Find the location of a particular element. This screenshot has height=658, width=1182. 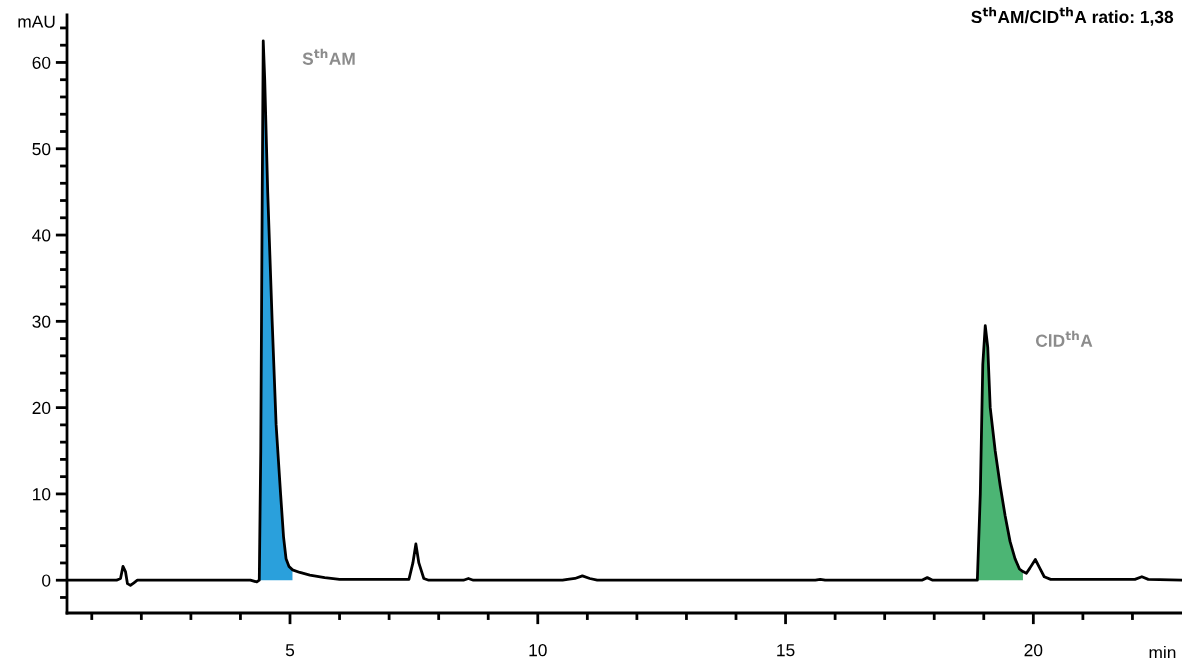

y-tick-label: 10 is located at coordinates (42, 494).